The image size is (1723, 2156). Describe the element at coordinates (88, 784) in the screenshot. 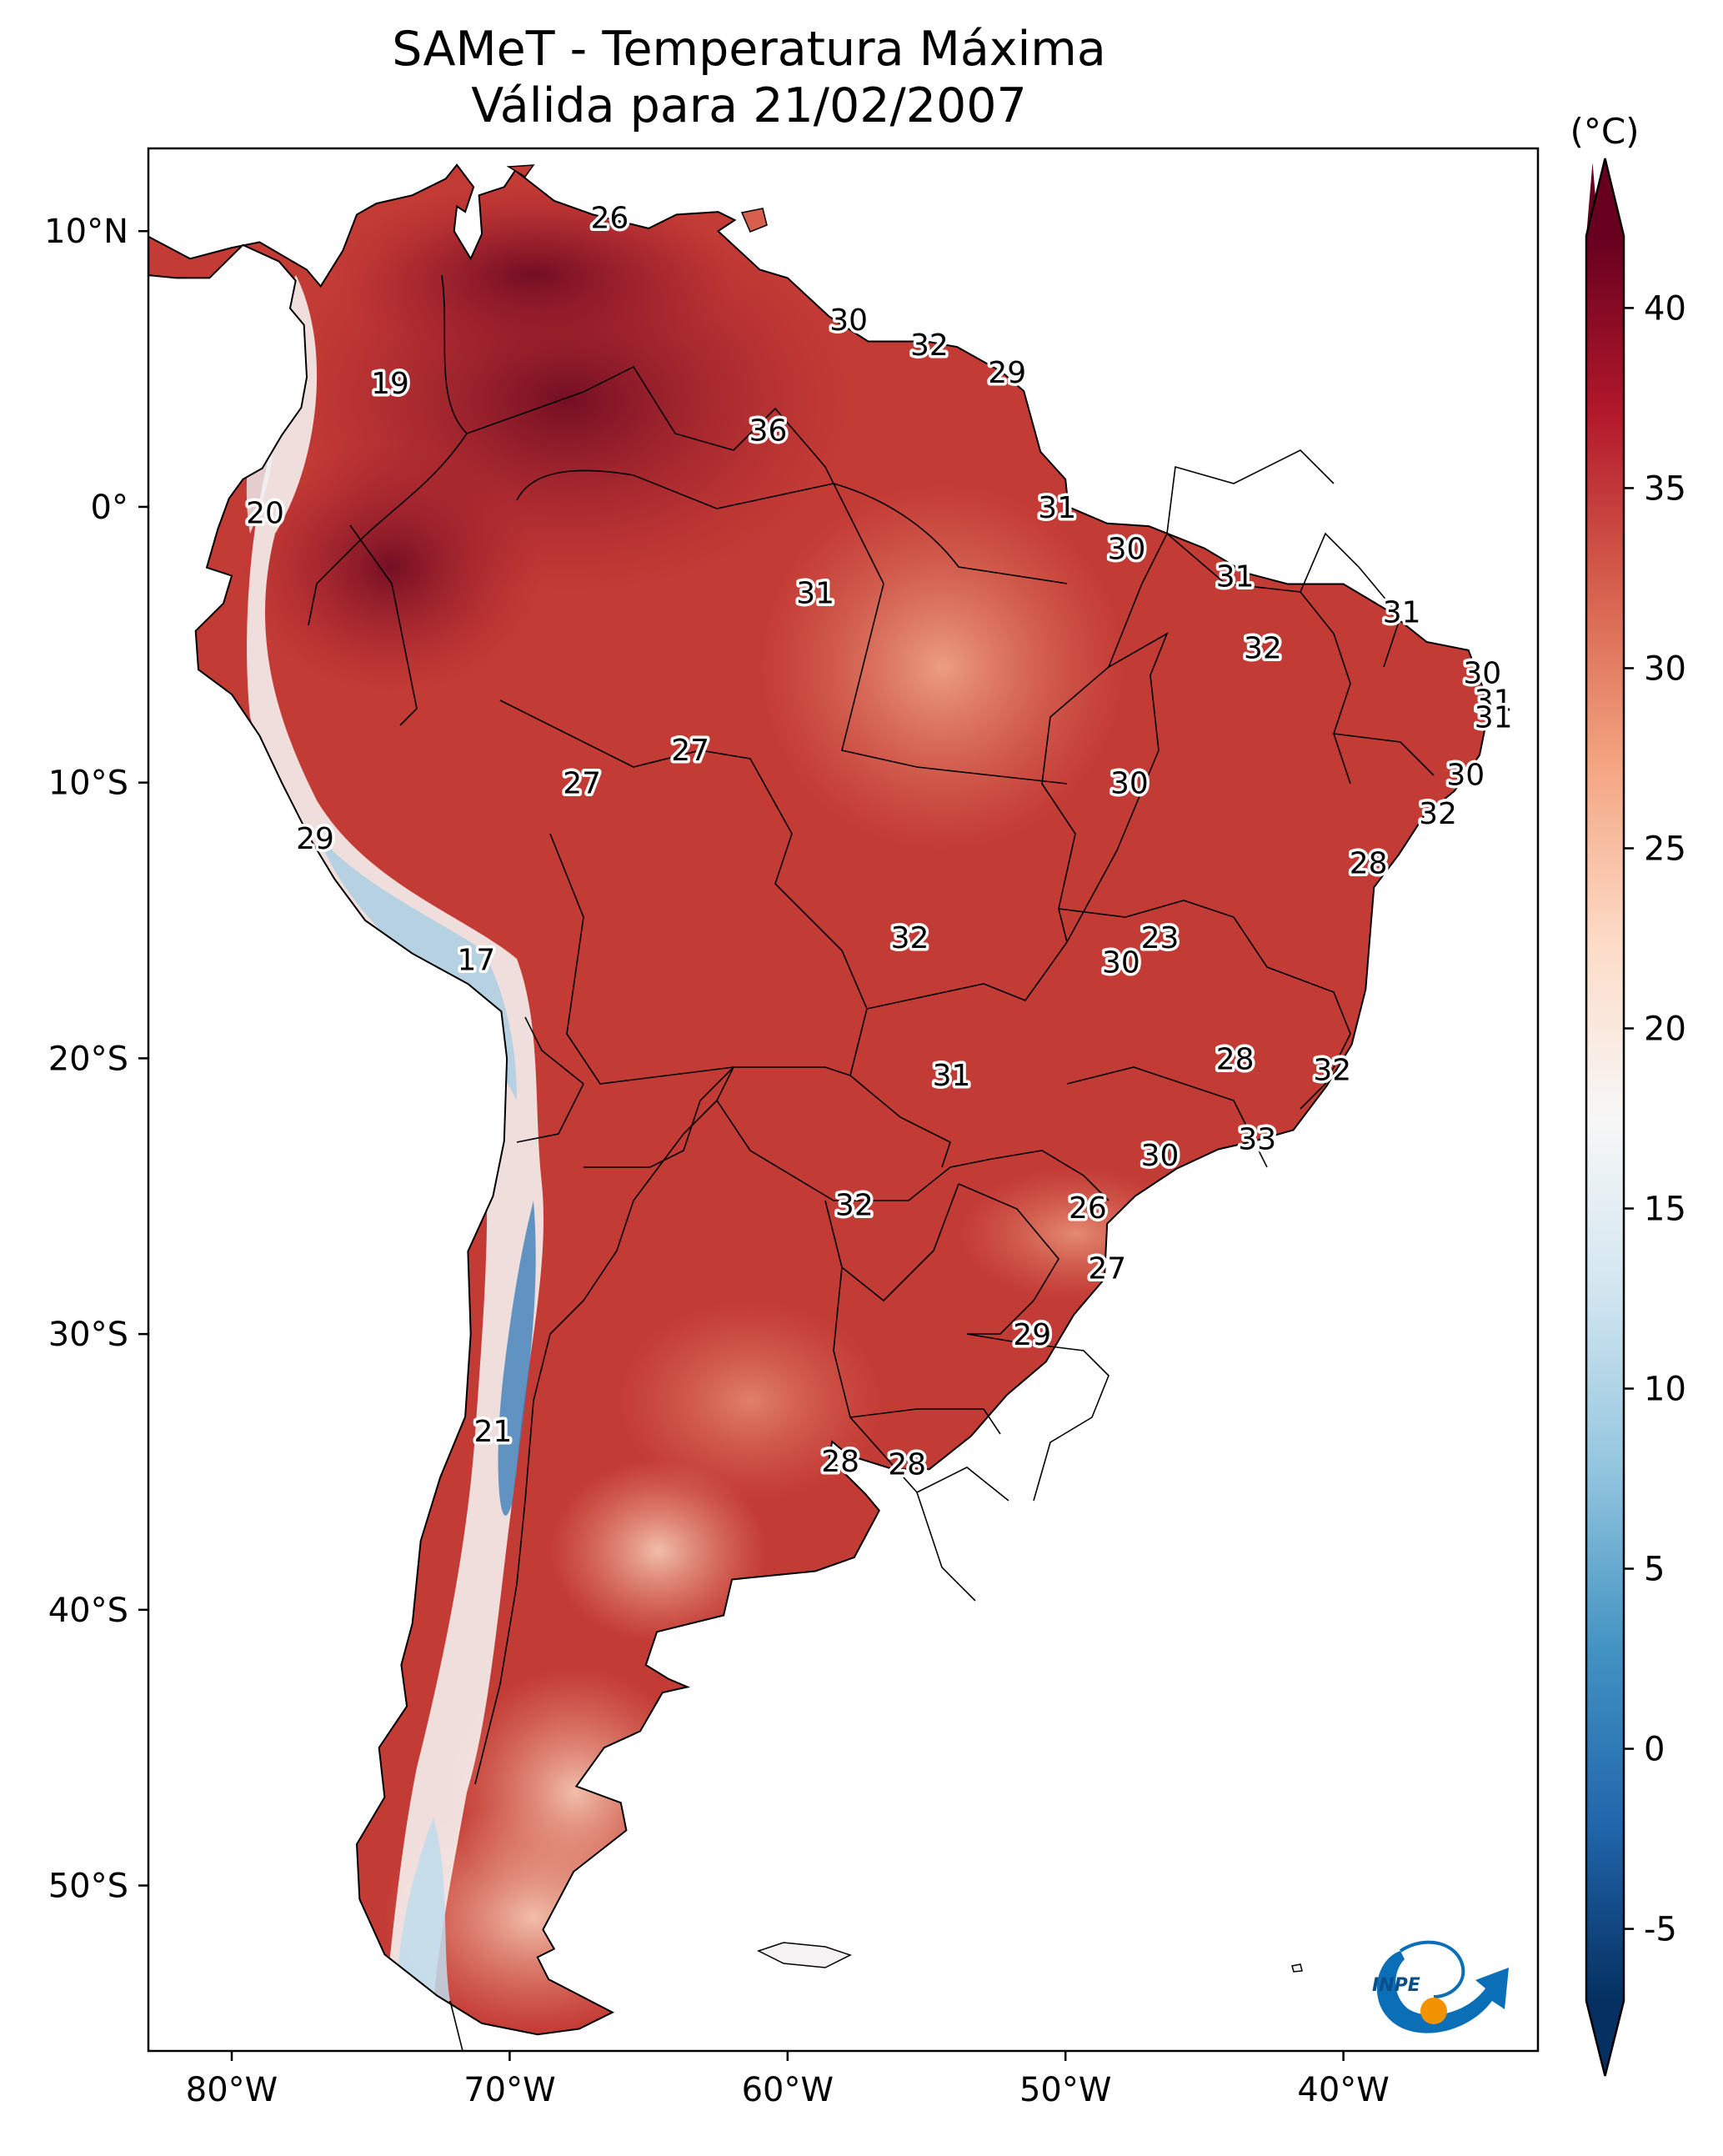

I see `lat-tick-label: 10°S` at that location.